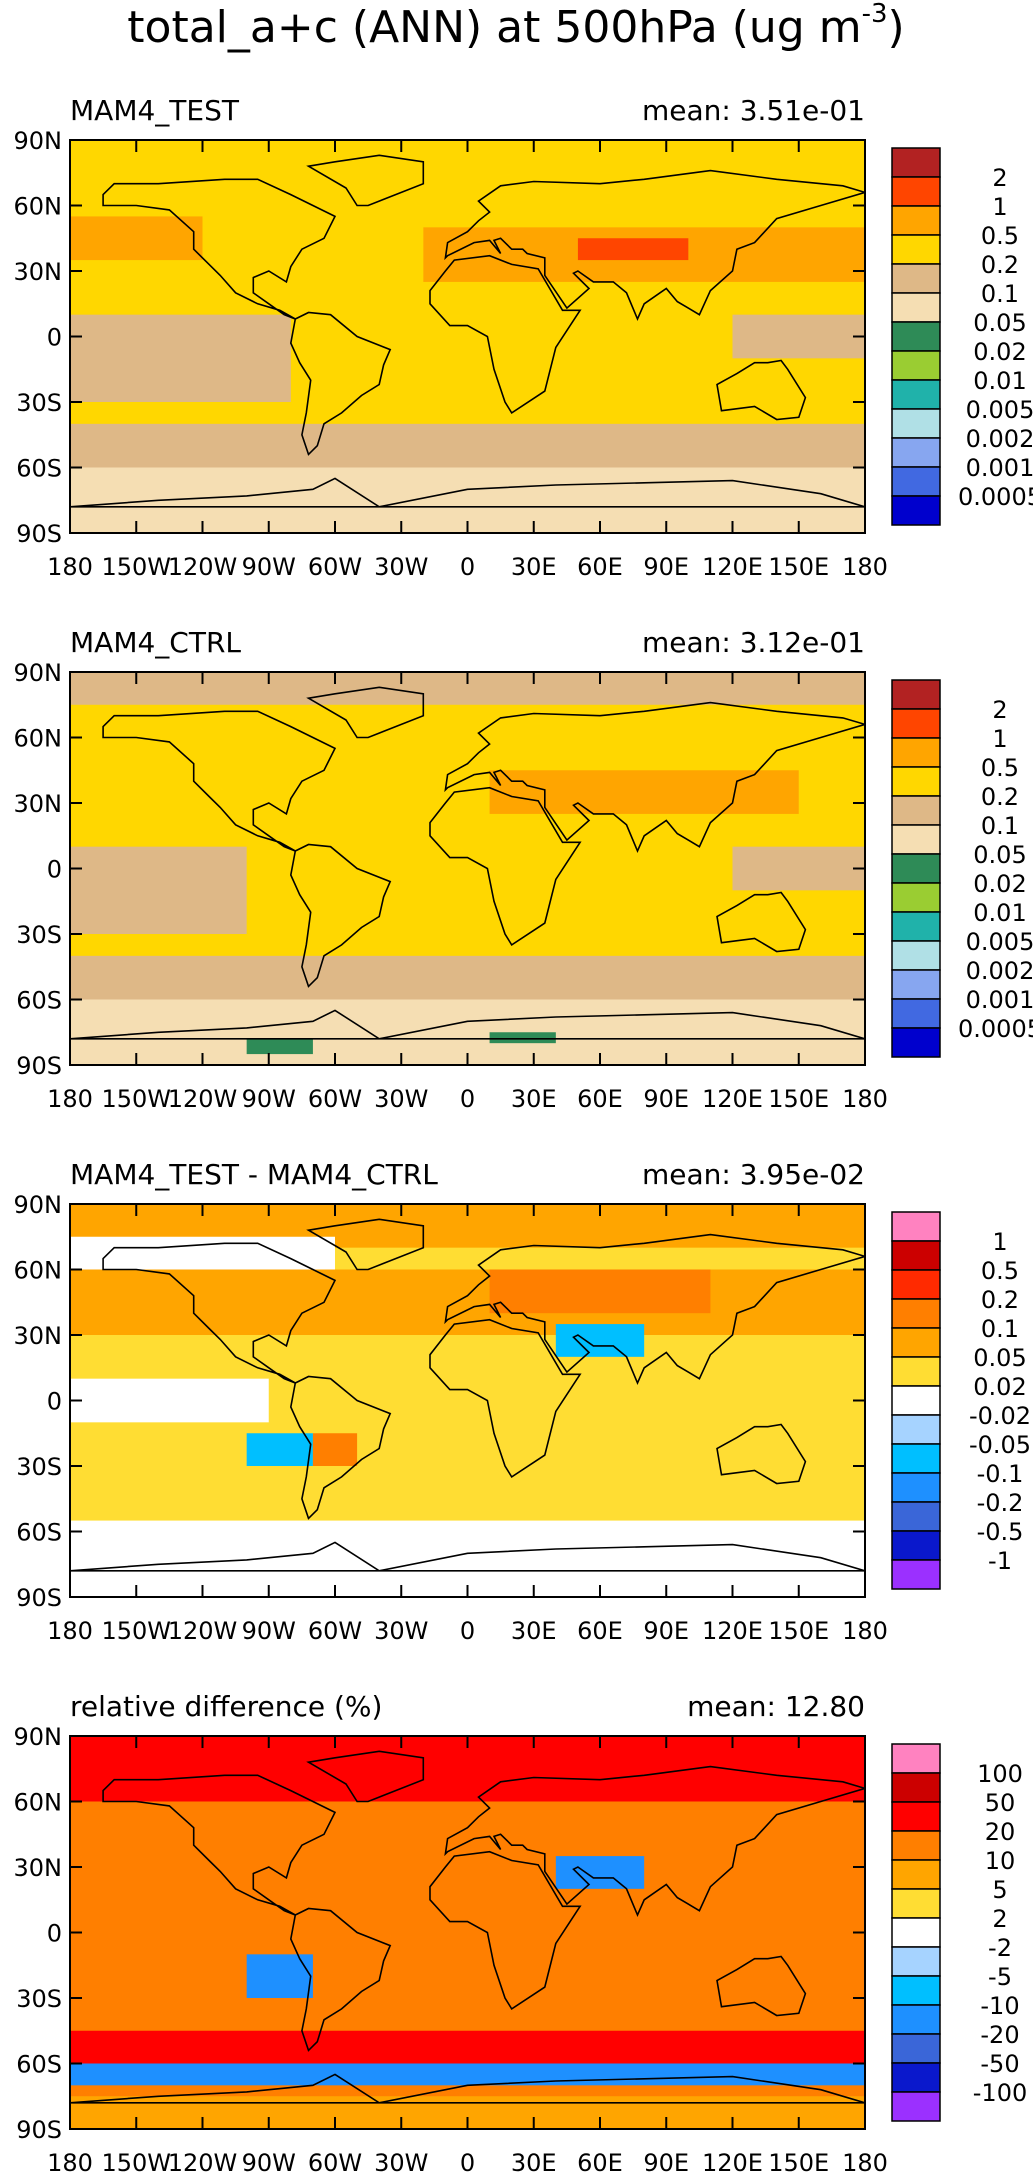 The width and height of the screenshot is (1033, 2175). What do you see at coordinates (534, 1631) in the screenshot?
I see `lon-tick-label: 30E` at bounding box center [534, 1631].